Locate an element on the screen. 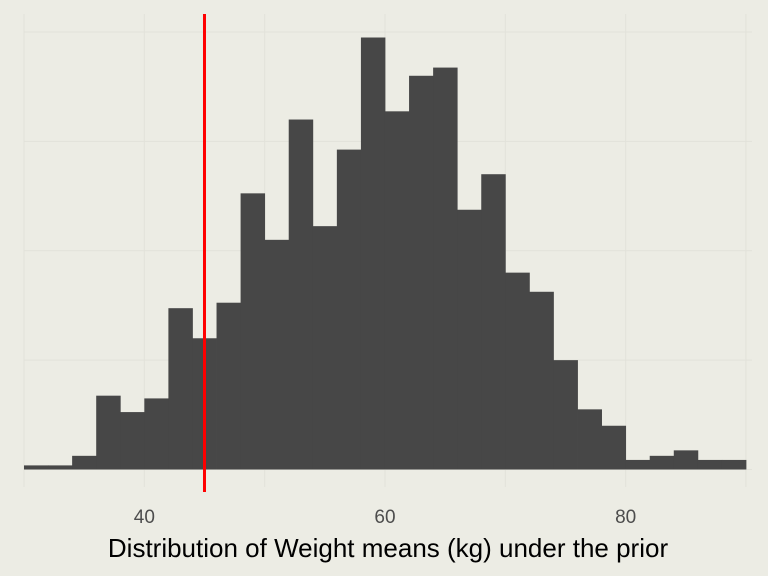 This screenshot has width=768, height=576. x-tick-label: 80 is located at coordinates (625, 517).